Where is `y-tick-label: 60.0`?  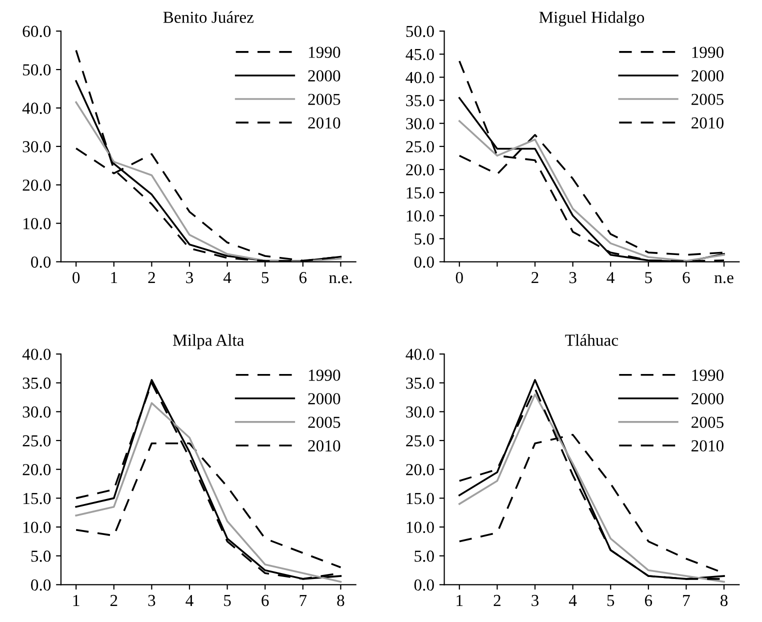 y-tick-label: 60.0 is located at coordinates (36, 32).